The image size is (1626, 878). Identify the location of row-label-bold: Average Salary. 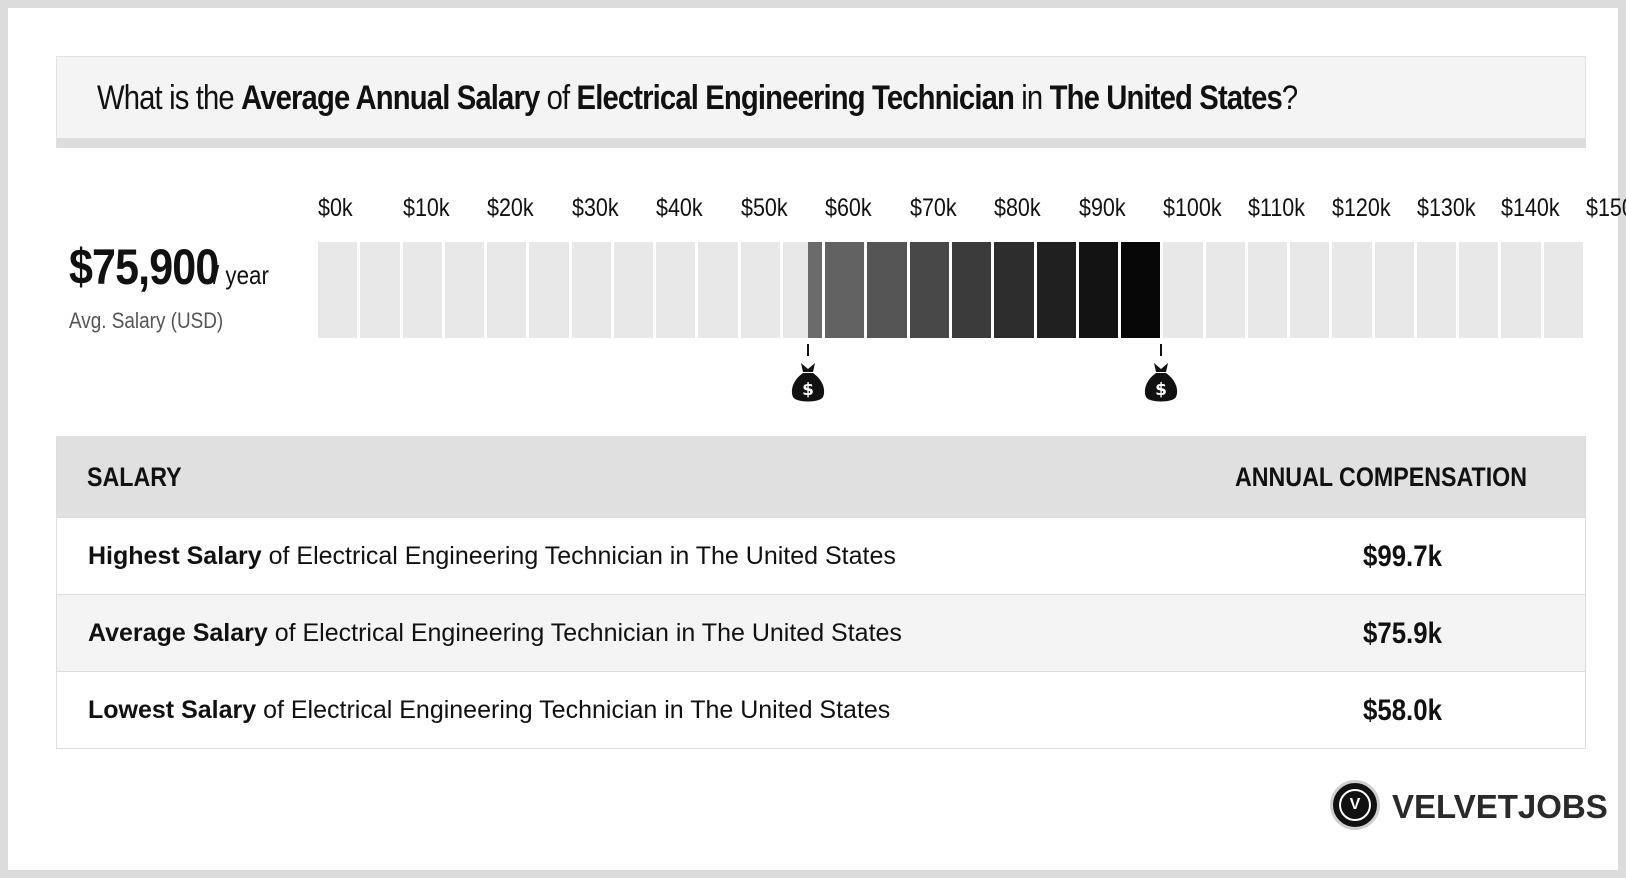
(178, 633).